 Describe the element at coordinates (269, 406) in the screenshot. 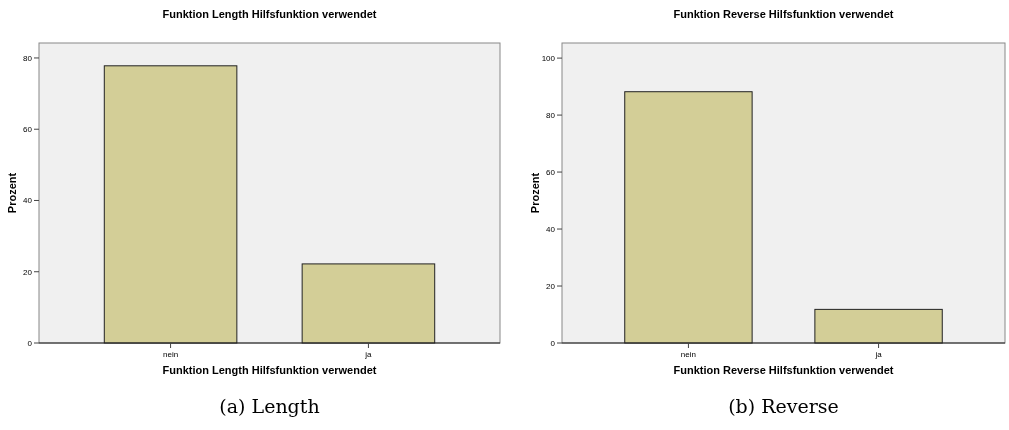

I see `text: (a) Length` at that location.